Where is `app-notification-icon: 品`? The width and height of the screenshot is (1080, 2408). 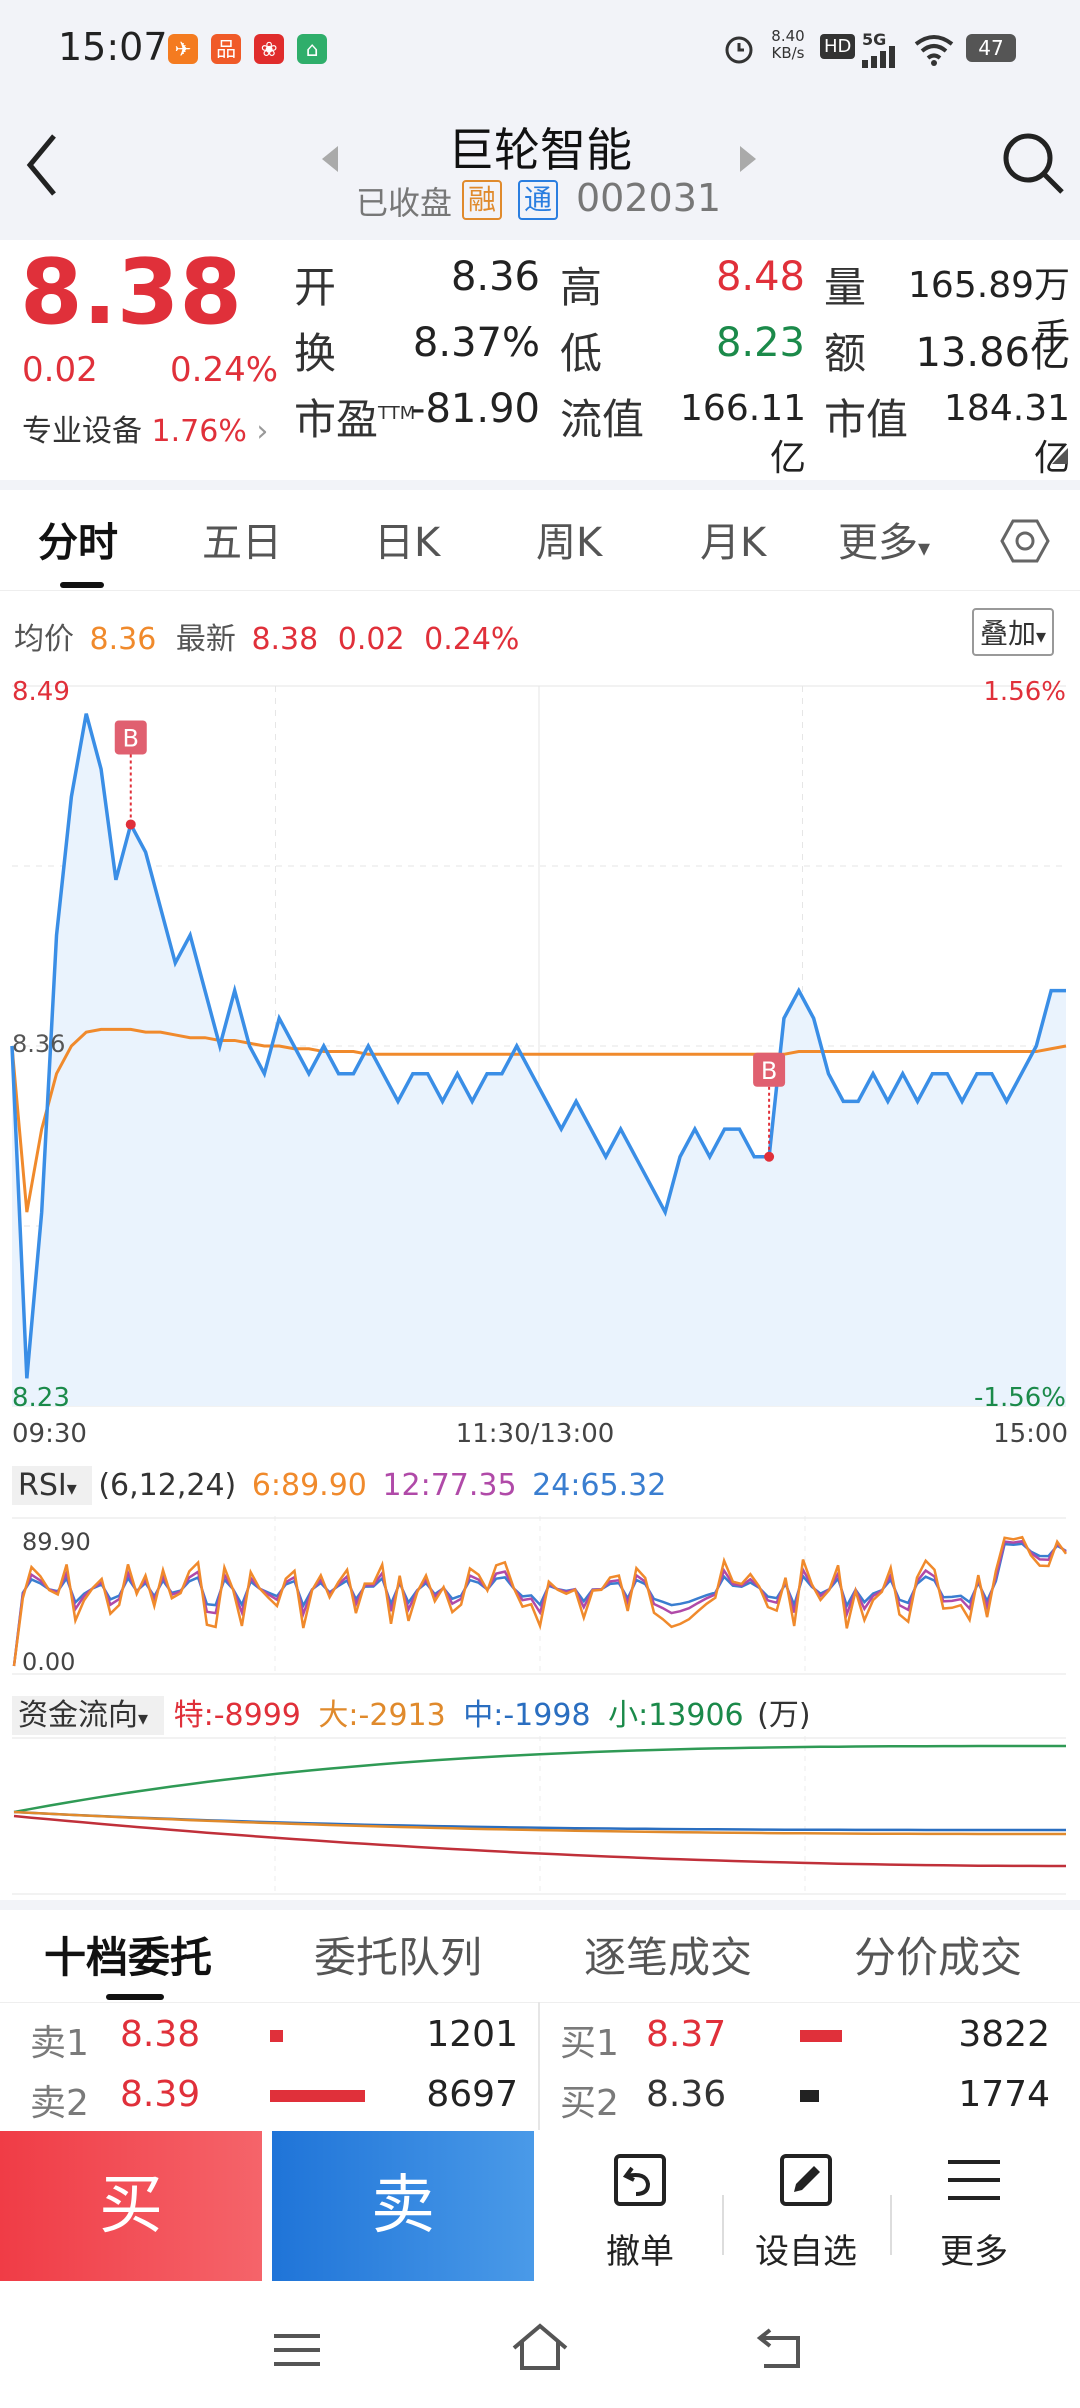
app-notification-icon: 品 is located at coordinates (226, 49).